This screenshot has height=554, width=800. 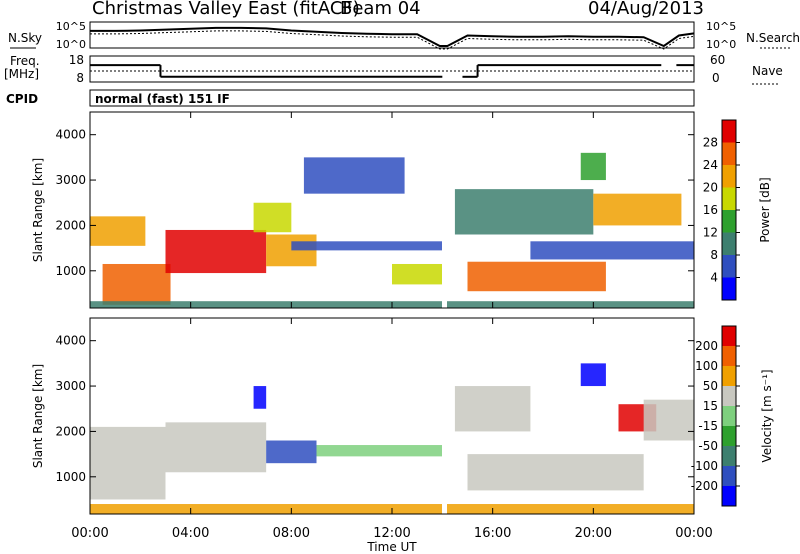 I want to click on velocity-colorbar-label: 200, so click(x=706, y=346).